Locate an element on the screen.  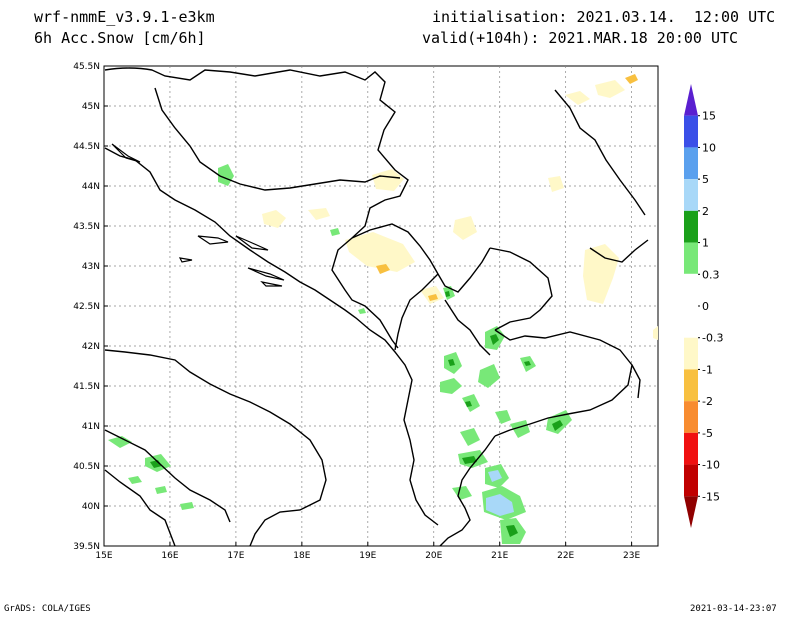
lon-tick-label: 23E is located at coordinates (631, 556).